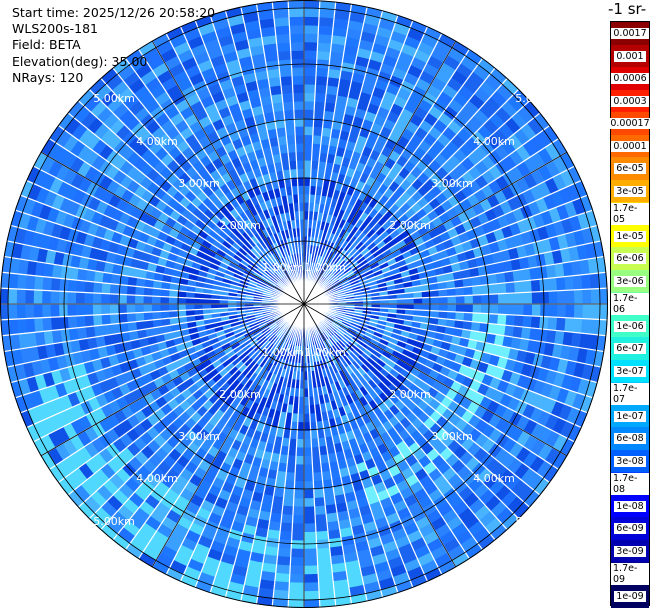  I want to click on elevation: Elevation(deg): 35.00, so click(80, 61).